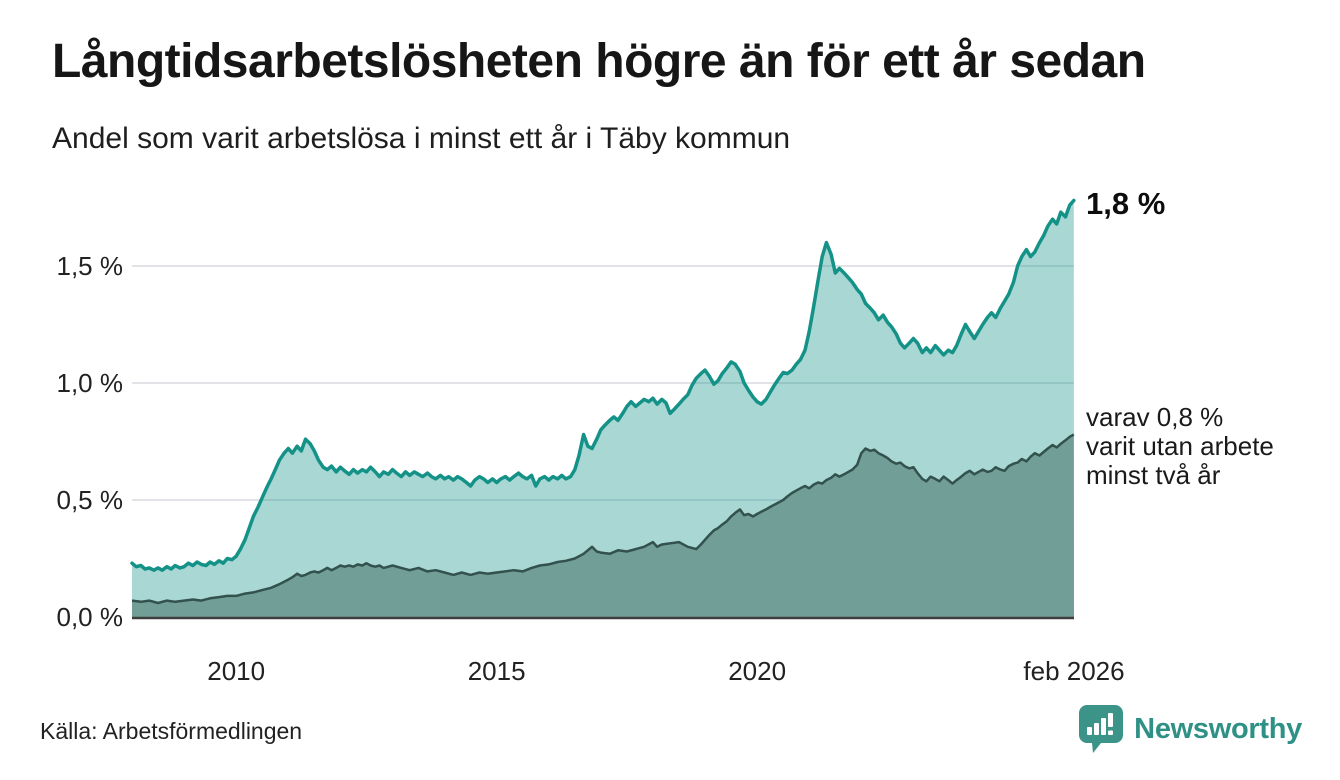 Image resolution: width=1340 pixels, height=780 pixels. What do you see at coordinates (1101, 729) in the screenshot?
I see `newsworthy-bubble-chart-icon` at bounding box center [1101, 729].